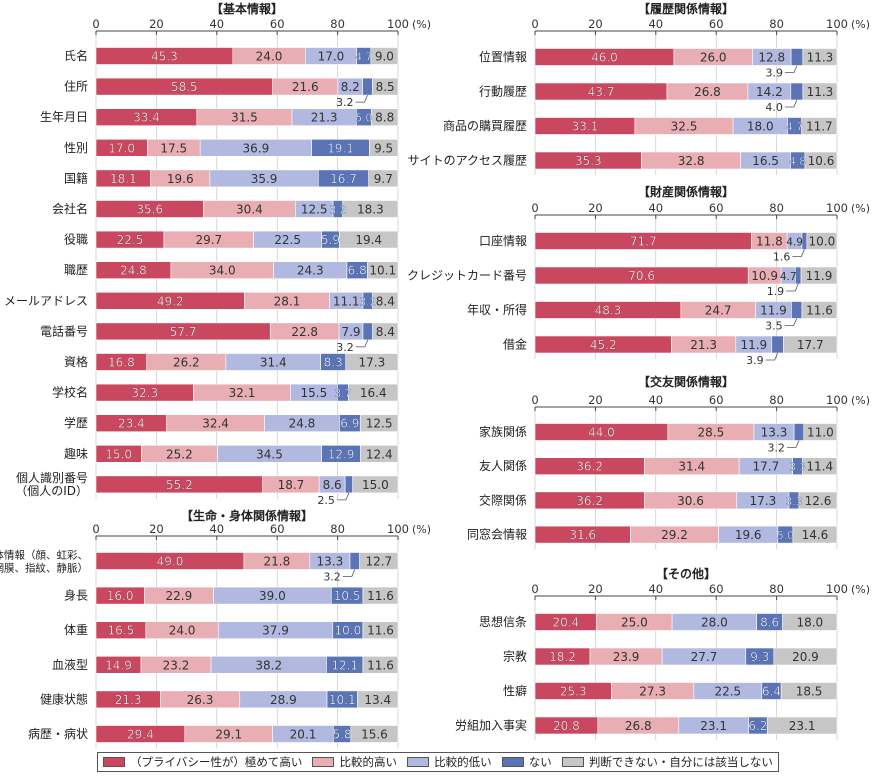 The image size is (876, 777). I want to click on data-label: 25.3, so click(573, 692).